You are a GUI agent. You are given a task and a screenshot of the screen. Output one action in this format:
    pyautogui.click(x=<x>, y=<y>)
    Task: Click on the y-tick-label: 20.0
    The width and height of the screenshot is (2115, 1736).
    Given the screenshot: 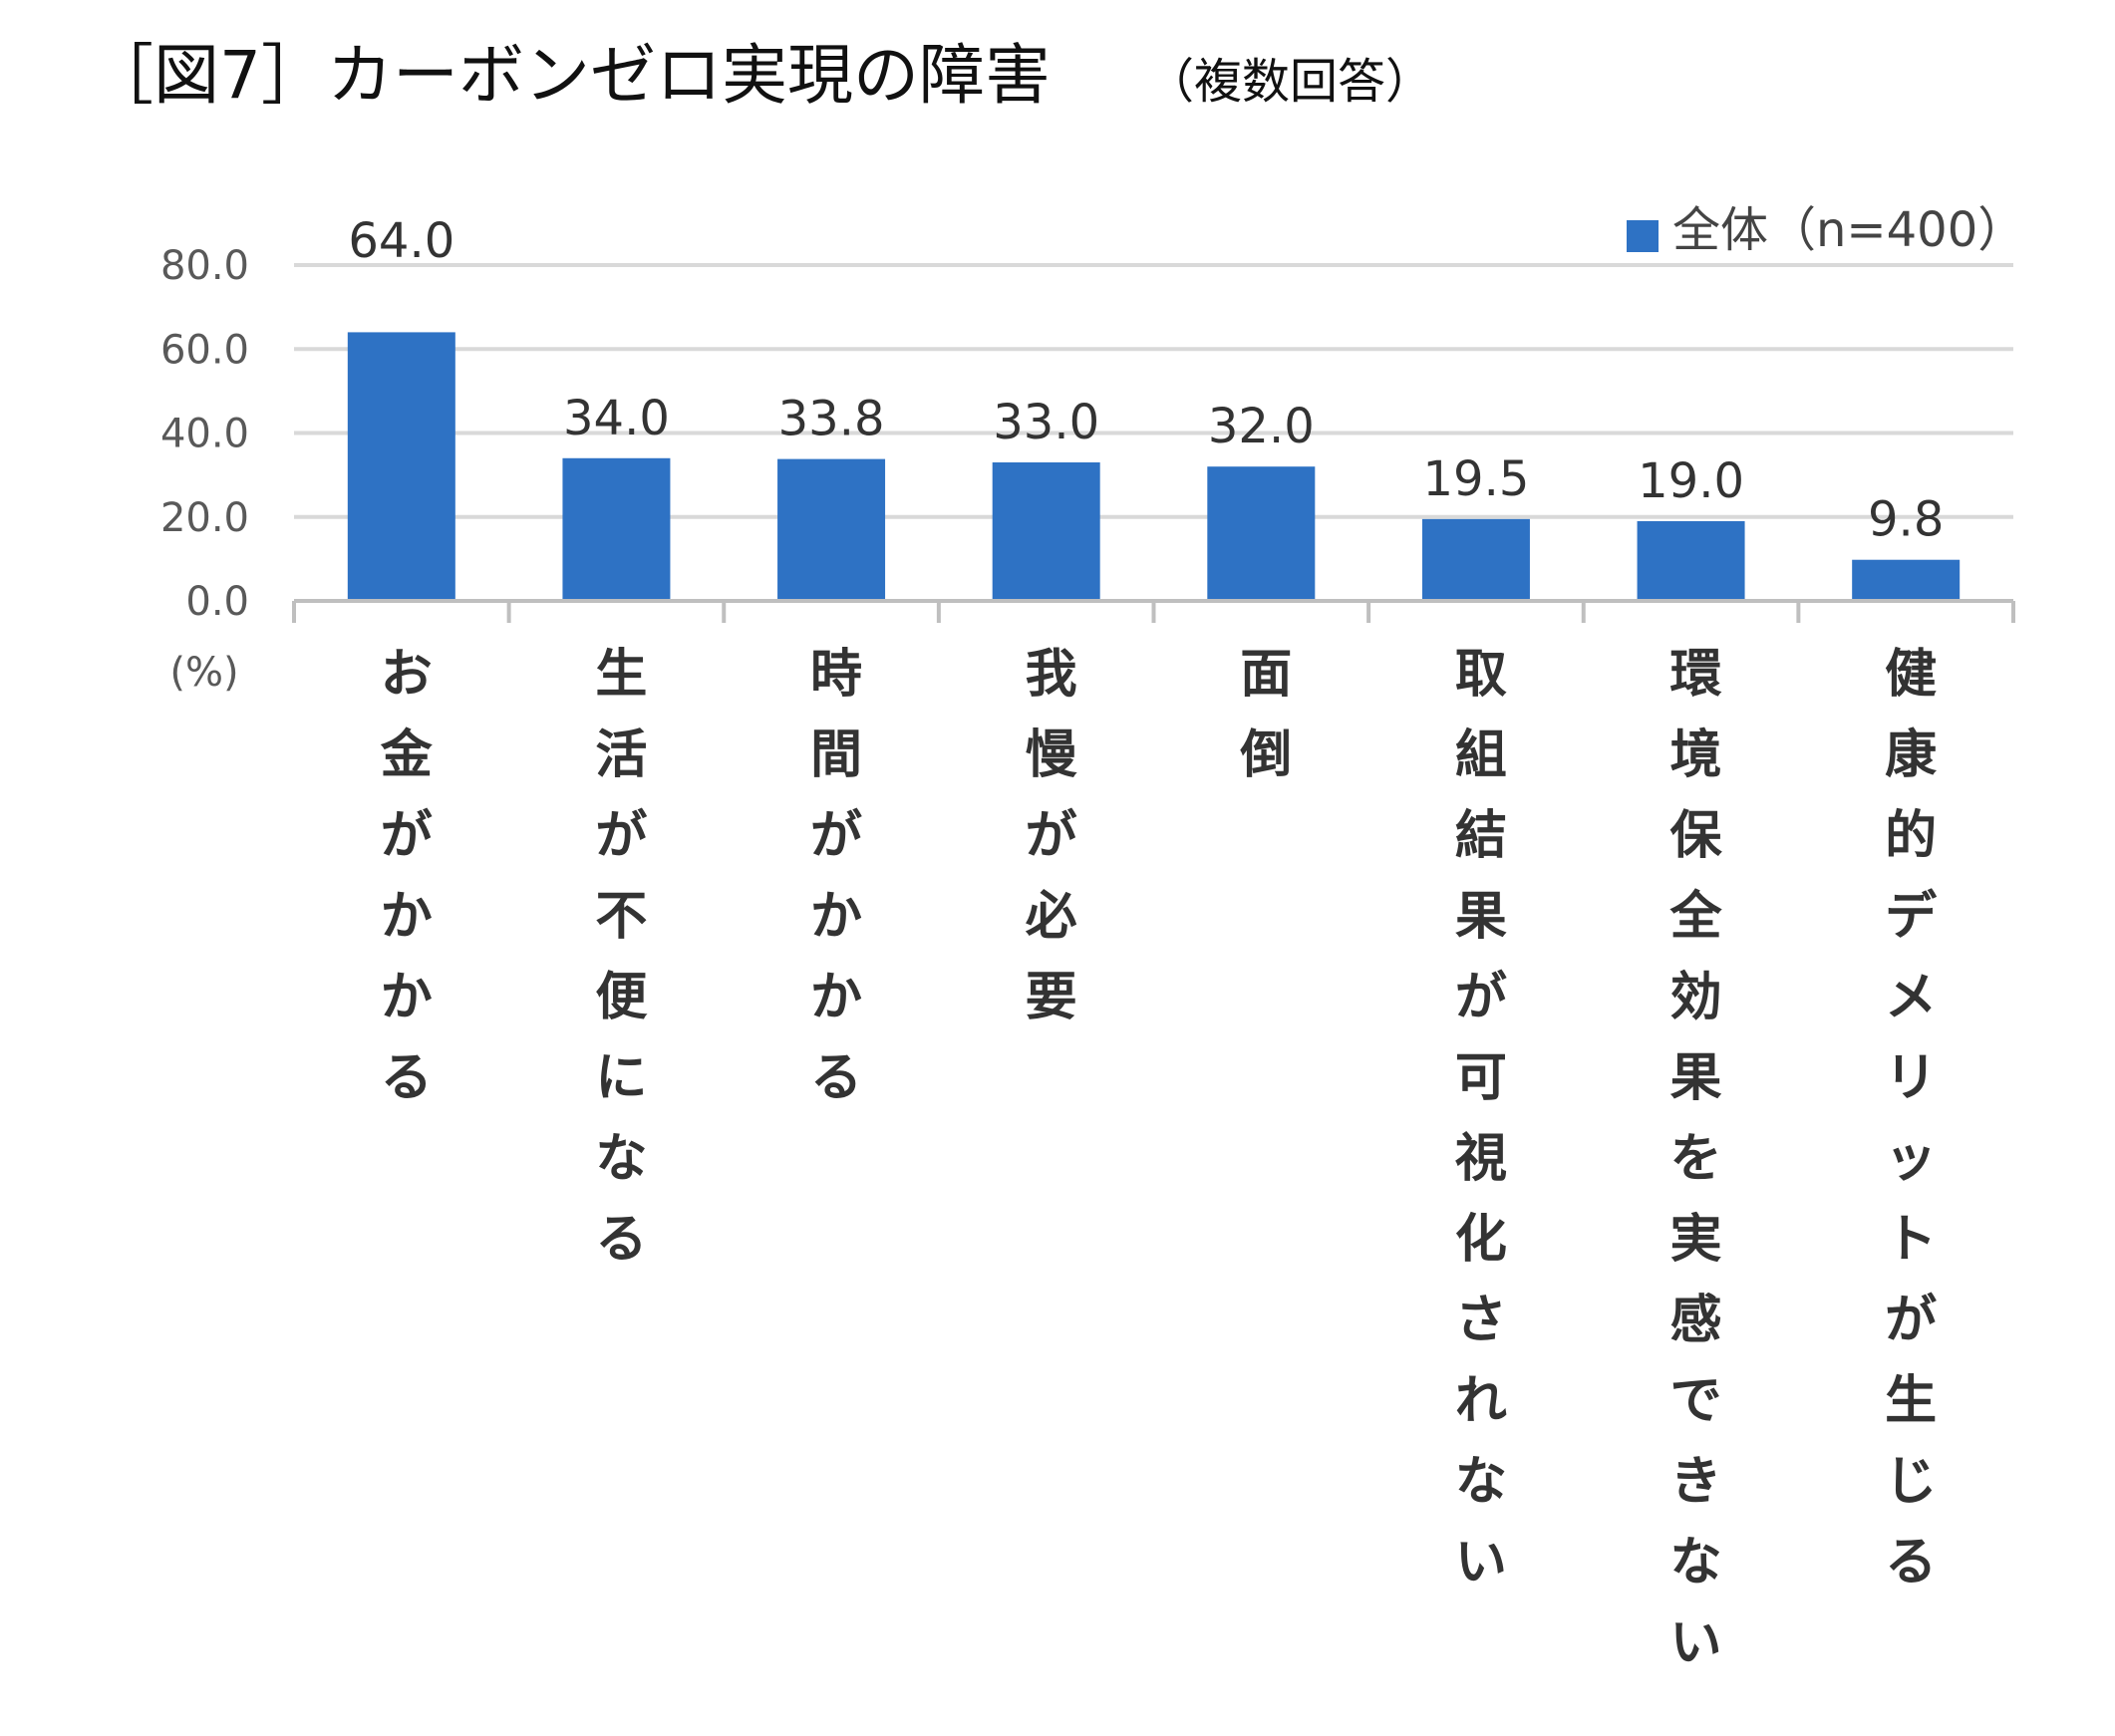 What is the action you would take?
    pyautogui.click(x=204, y=518)
    